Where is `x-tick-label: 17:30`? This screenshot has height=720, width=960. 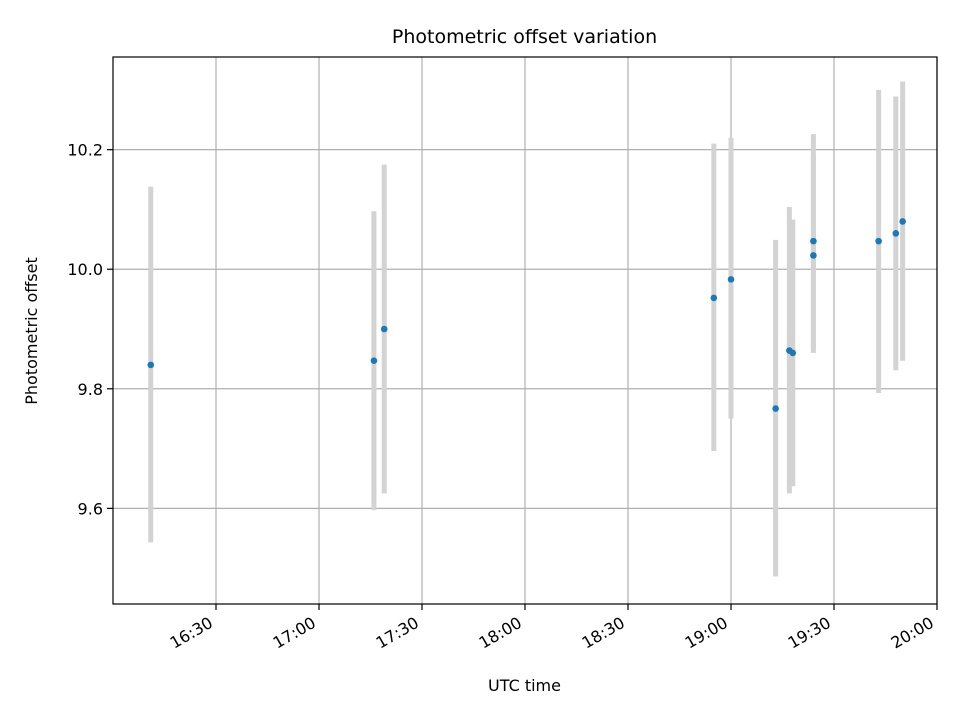 x-tick-label: 17:30 is located at coordinates (397, 633).